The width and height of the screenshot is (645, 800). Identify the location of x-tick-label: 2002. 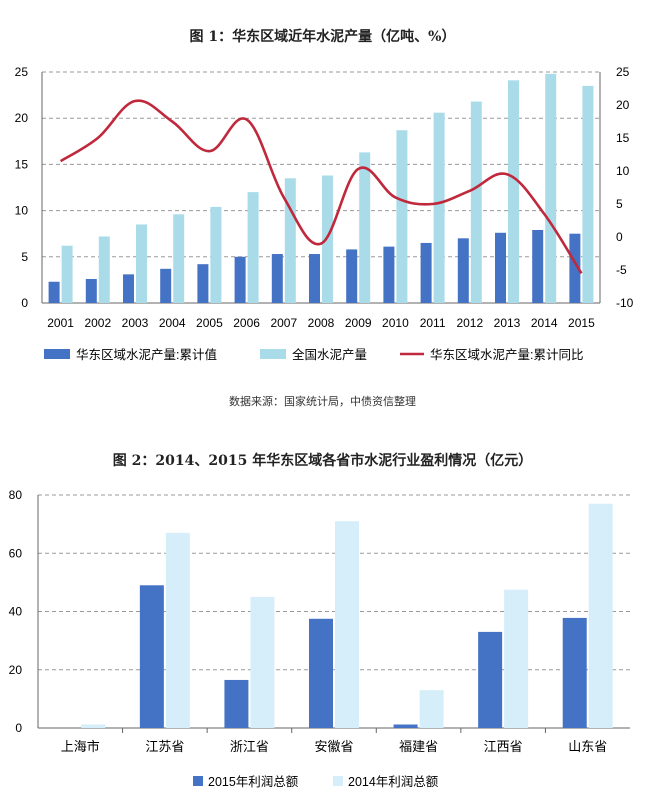
(97, 323).